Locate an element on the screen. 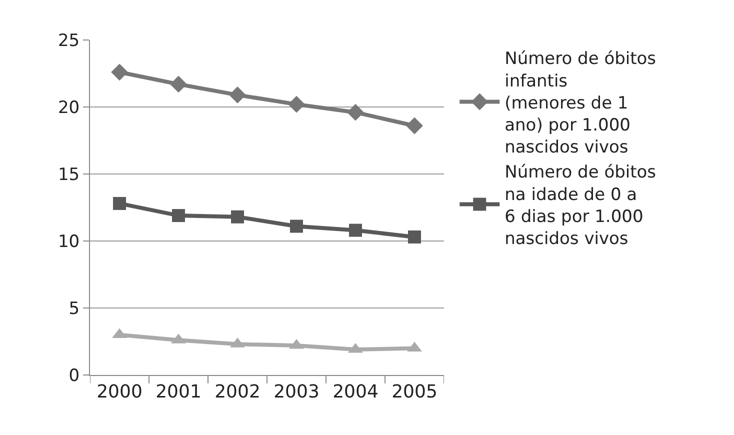  legend-label: Número de óbitos na idade de 0 a 6 dias por 1.000 nascidos vivos is located at coordinates (580, 205).